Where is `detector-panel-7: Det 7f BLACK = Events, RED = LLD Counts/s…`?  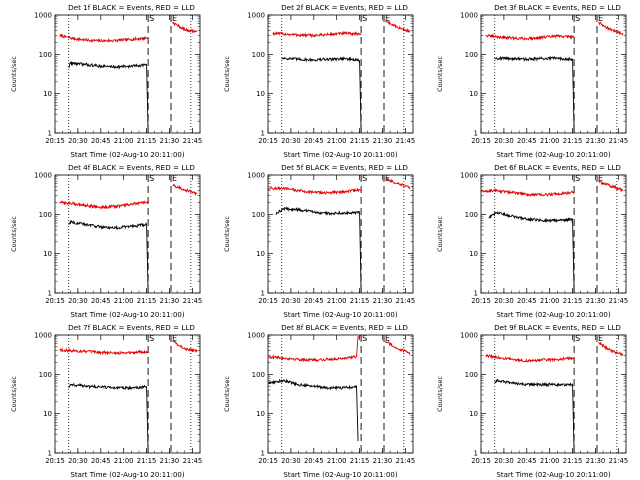 detector-panel-7: Det 7f BLACK = Events, RED = LLD Counts/s… is located at coordinates (106, 400).